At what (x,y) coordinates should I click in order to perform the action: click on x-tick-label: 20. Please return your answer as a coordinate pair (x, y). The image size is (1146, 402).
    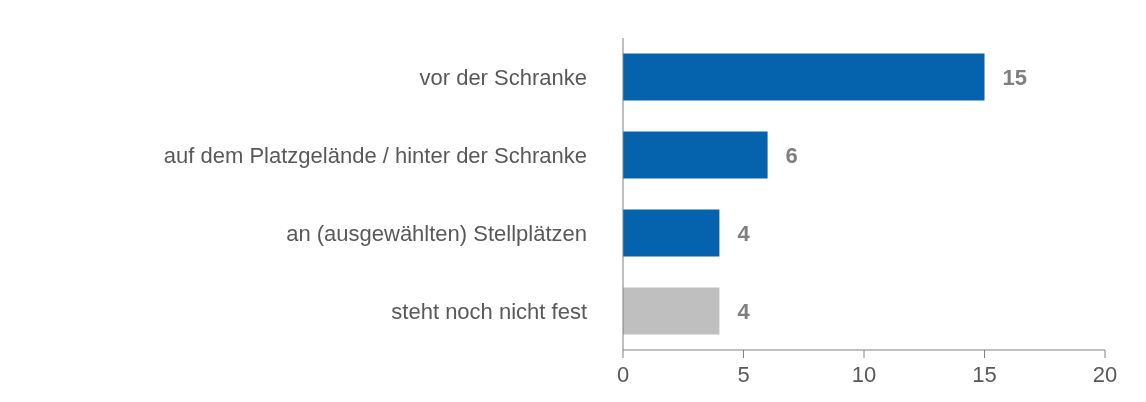
    Looking at the image, I should click on (1105, 374).